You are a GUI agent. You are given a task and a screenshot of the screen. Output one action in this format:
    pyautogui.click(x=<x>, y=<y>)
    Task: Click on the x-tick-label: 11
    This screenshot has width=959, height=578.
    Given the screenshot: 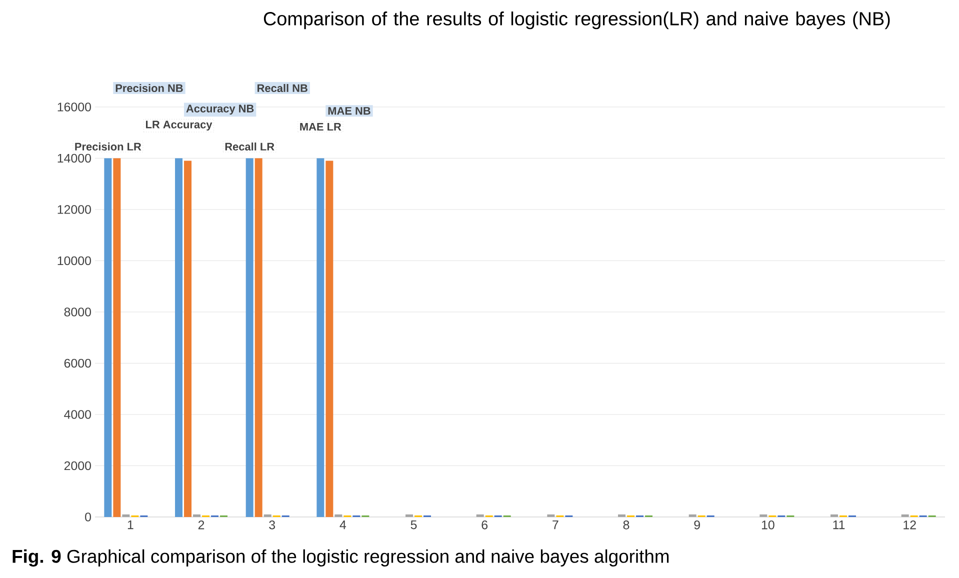 What is the action you would take?
    pyautogui.click(x=839, y=525)
    